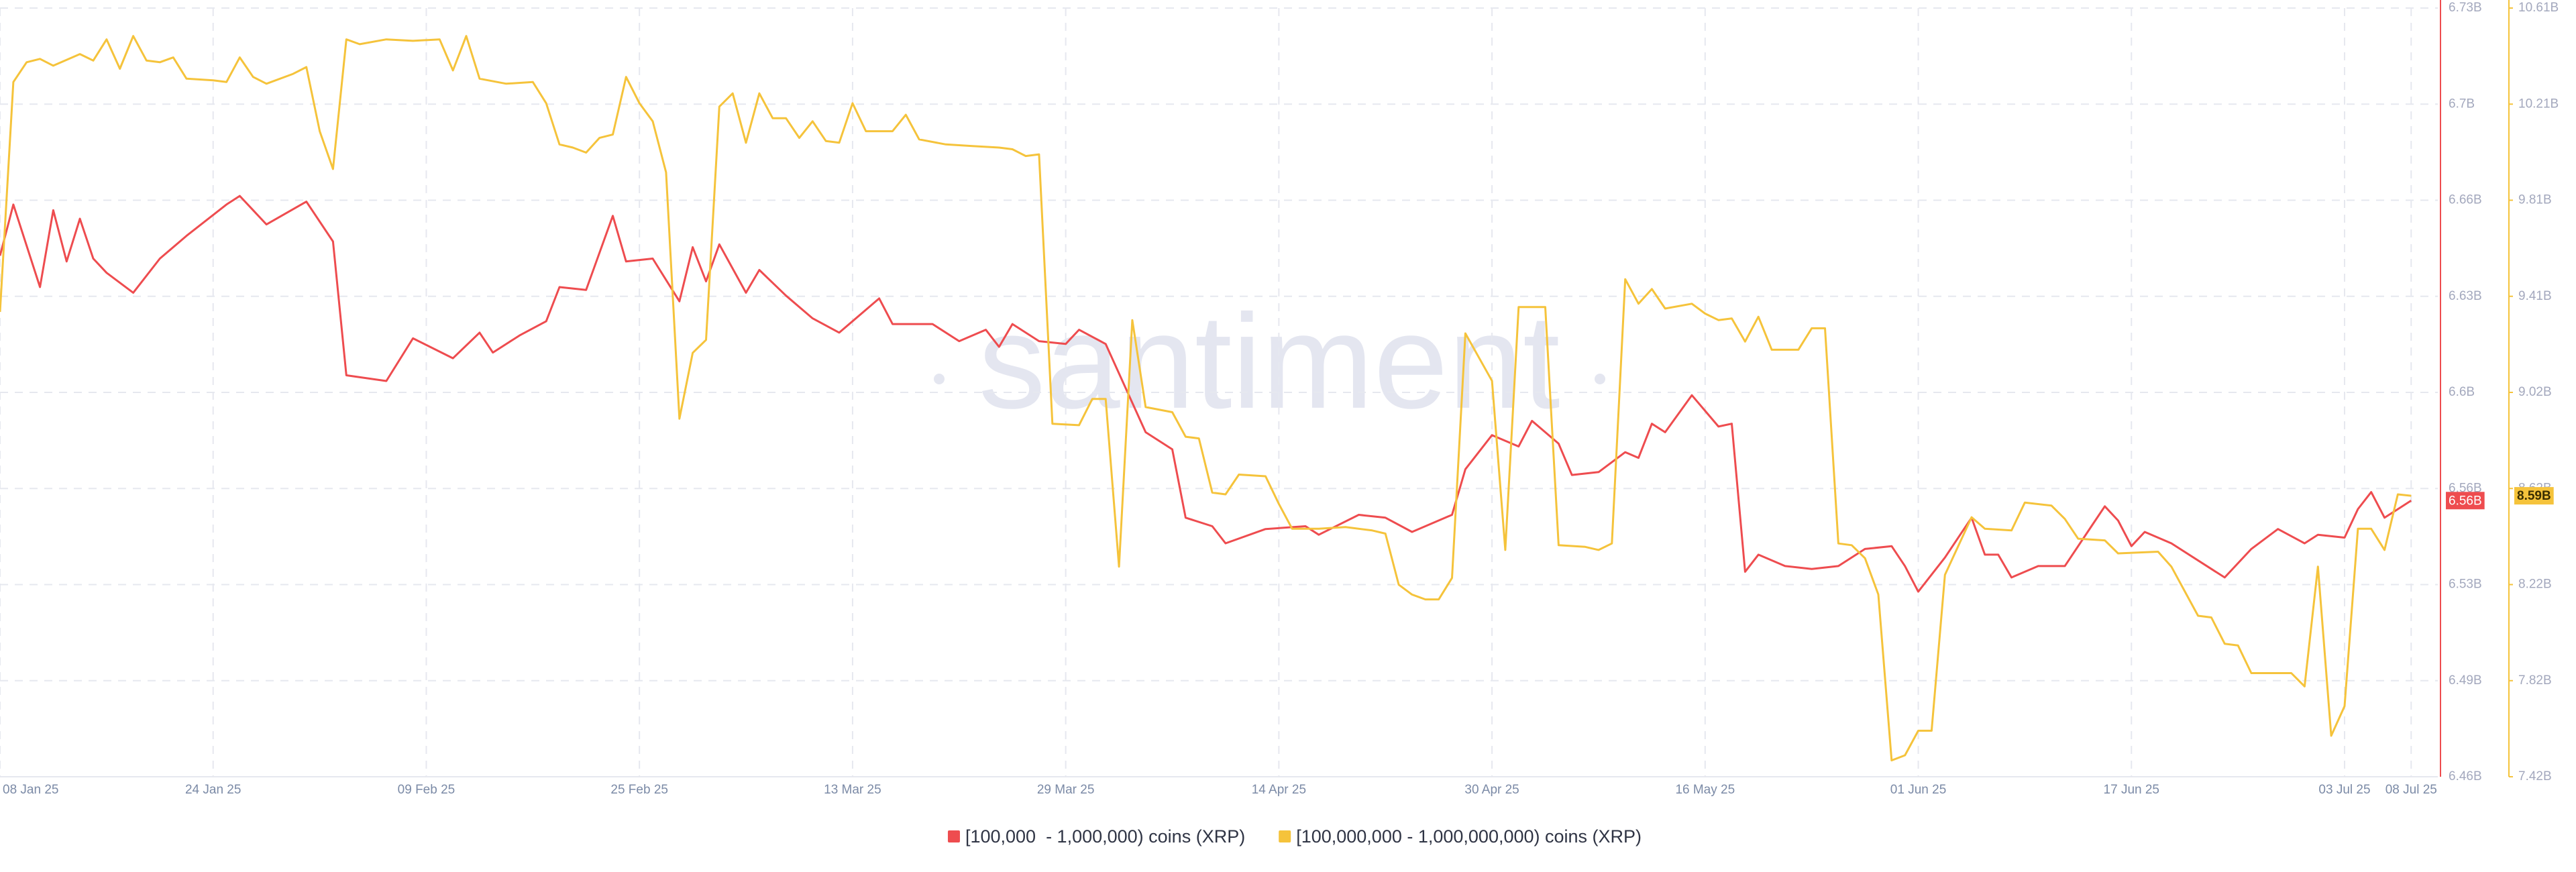 This screenshot has width=2576, height=872. What do you see at coordinates (2465, 8) in the screenshot?
I see `y-tick-label: 6.73B` at bounding box center [2465, 8].